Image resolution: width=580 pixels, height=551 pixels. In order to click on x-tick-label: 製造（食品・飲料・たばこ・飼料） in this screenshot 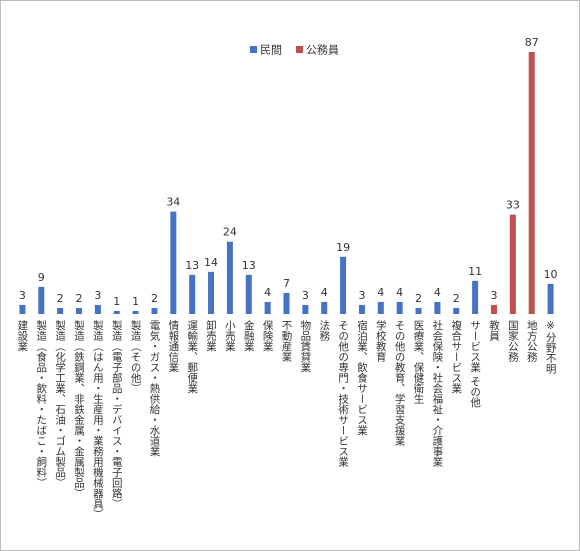, I will do `click(41, 403)`.